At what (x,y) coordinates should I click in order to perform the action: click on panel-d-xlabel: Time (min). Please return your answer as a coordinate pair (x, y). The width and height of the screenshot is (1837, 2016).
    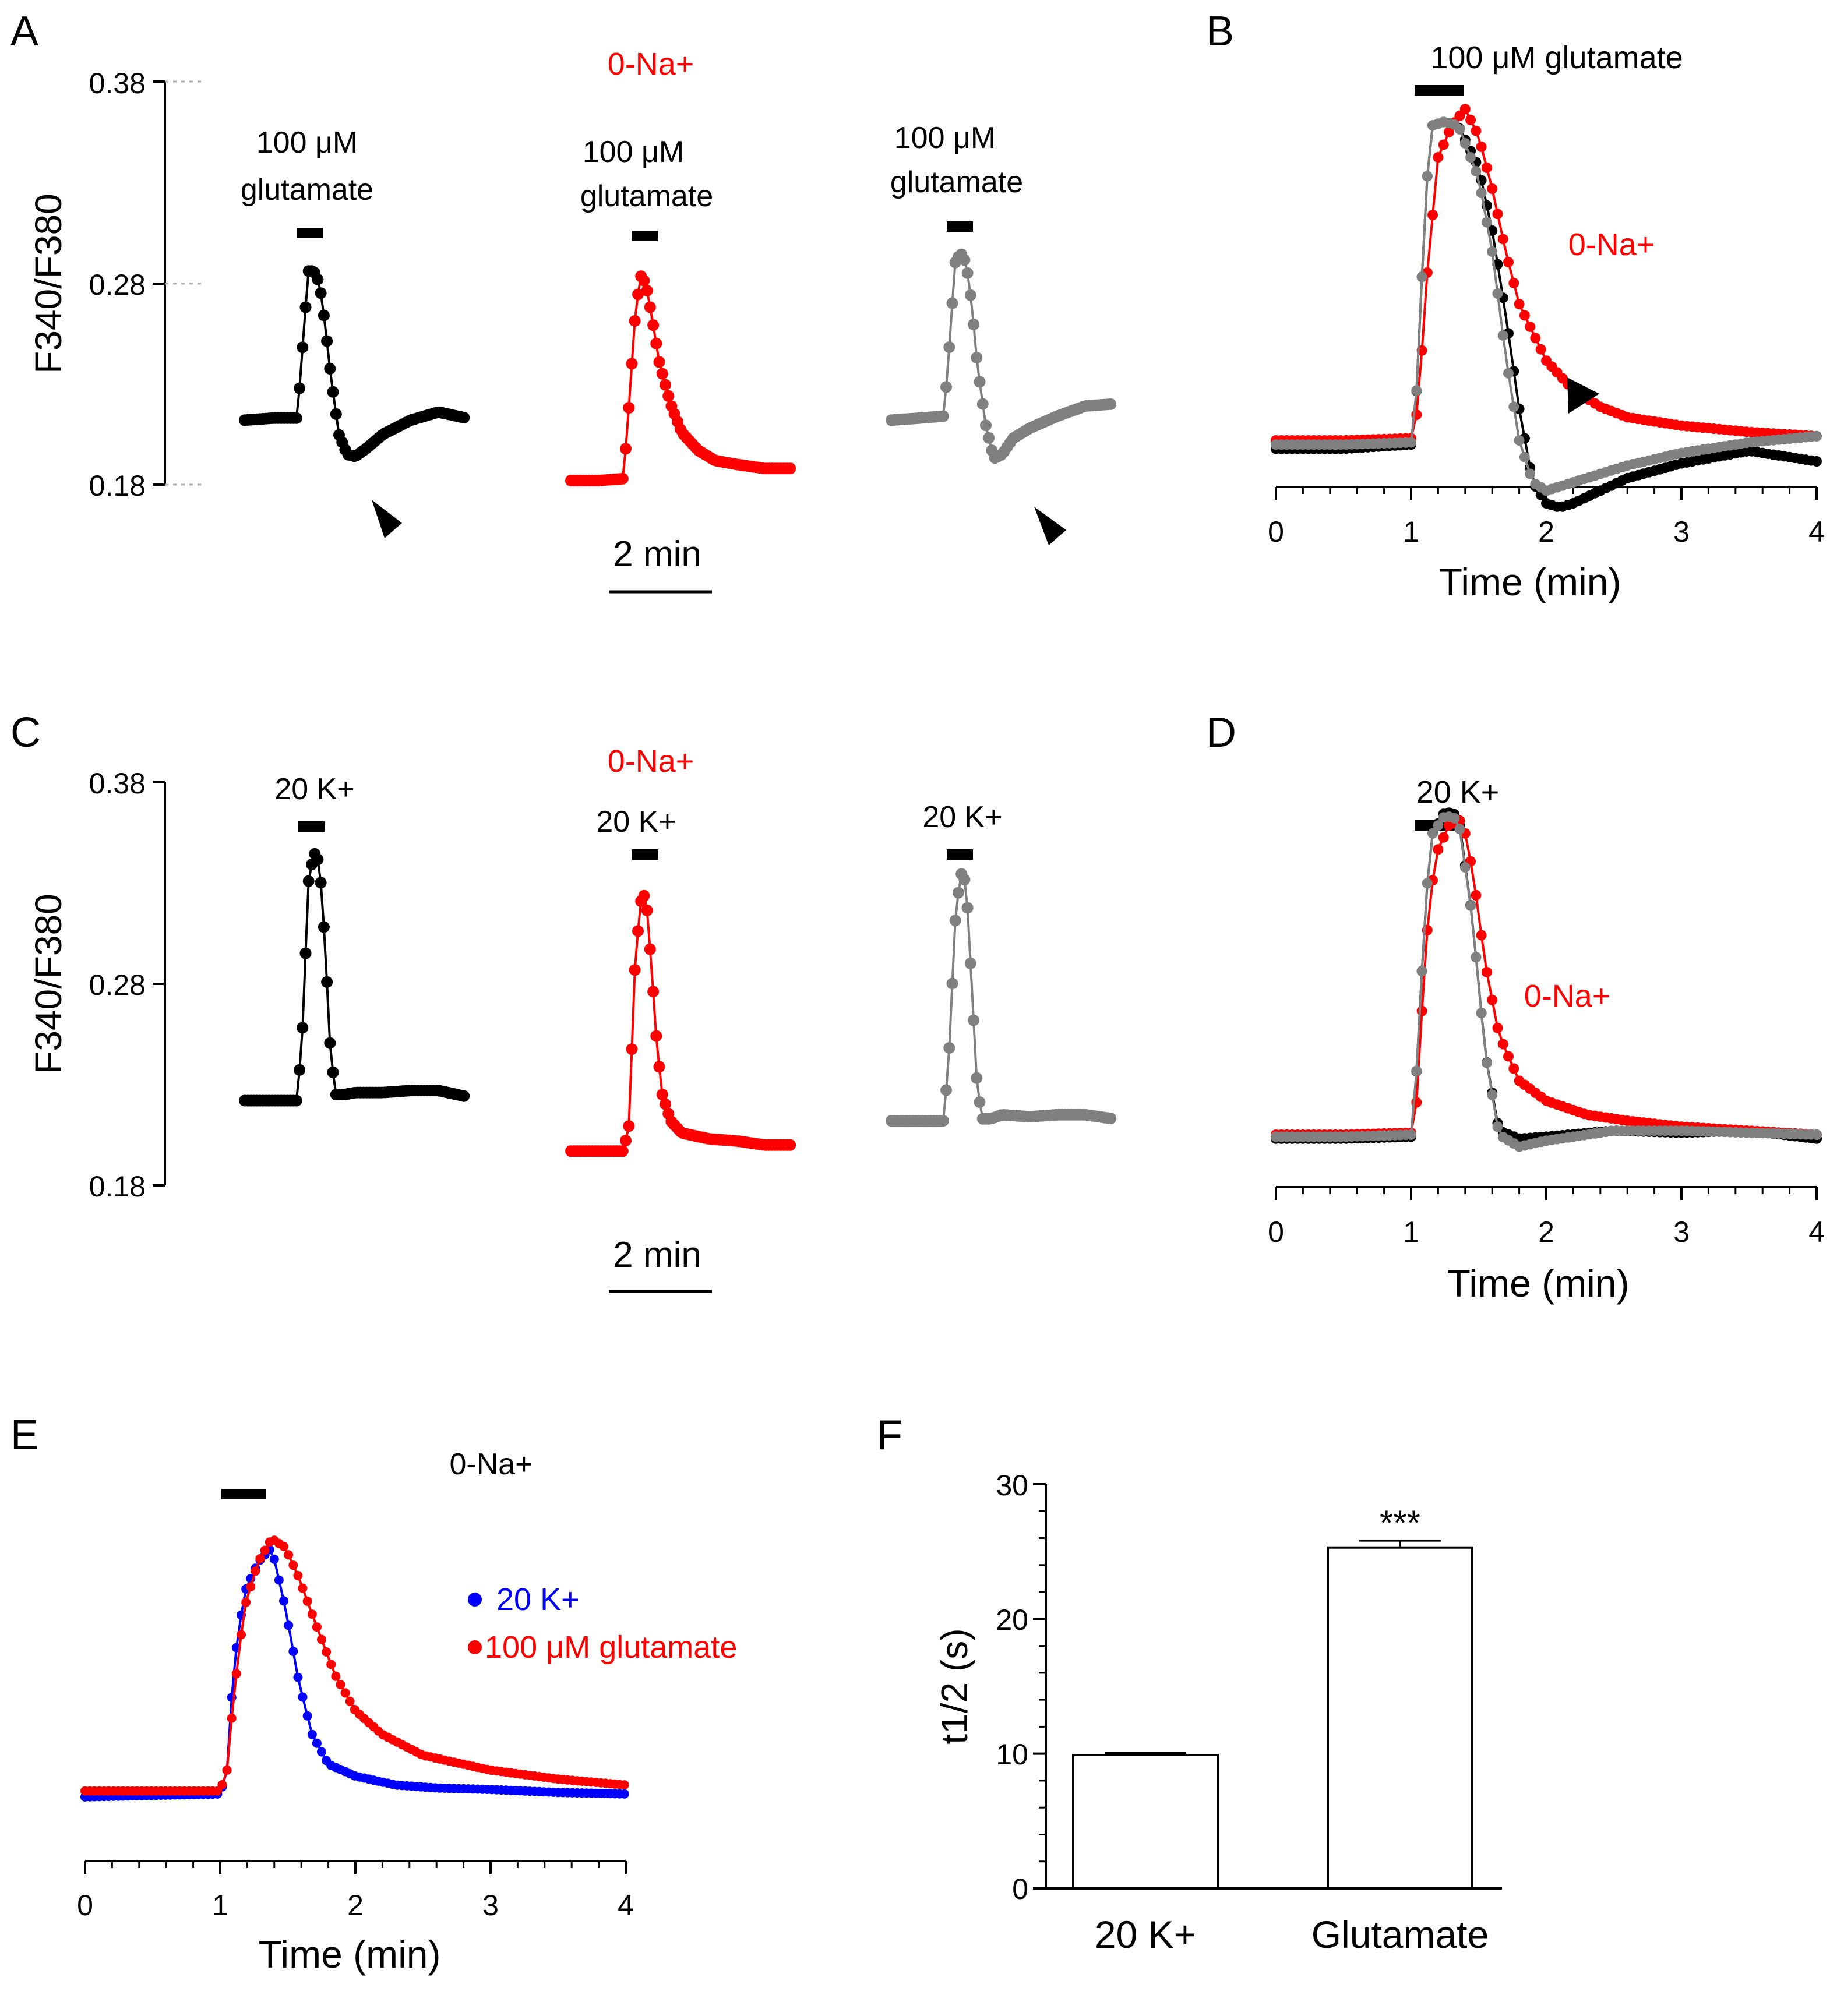
    Looking at the image, I should click on (1538, 1283).